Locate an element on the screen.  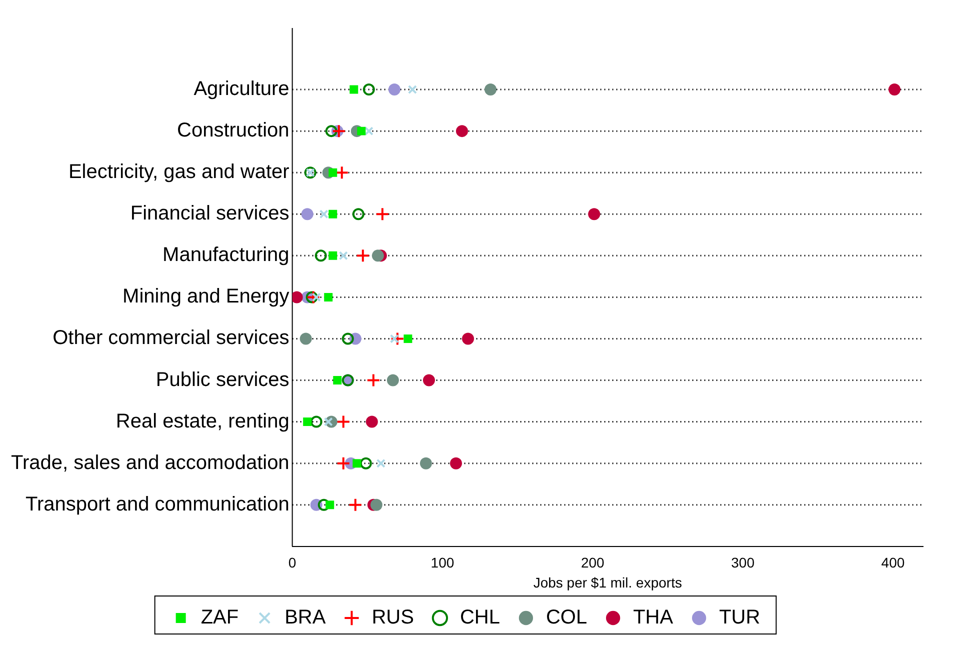
y-tick-label: Financial services is located at coordinates (210, 213).